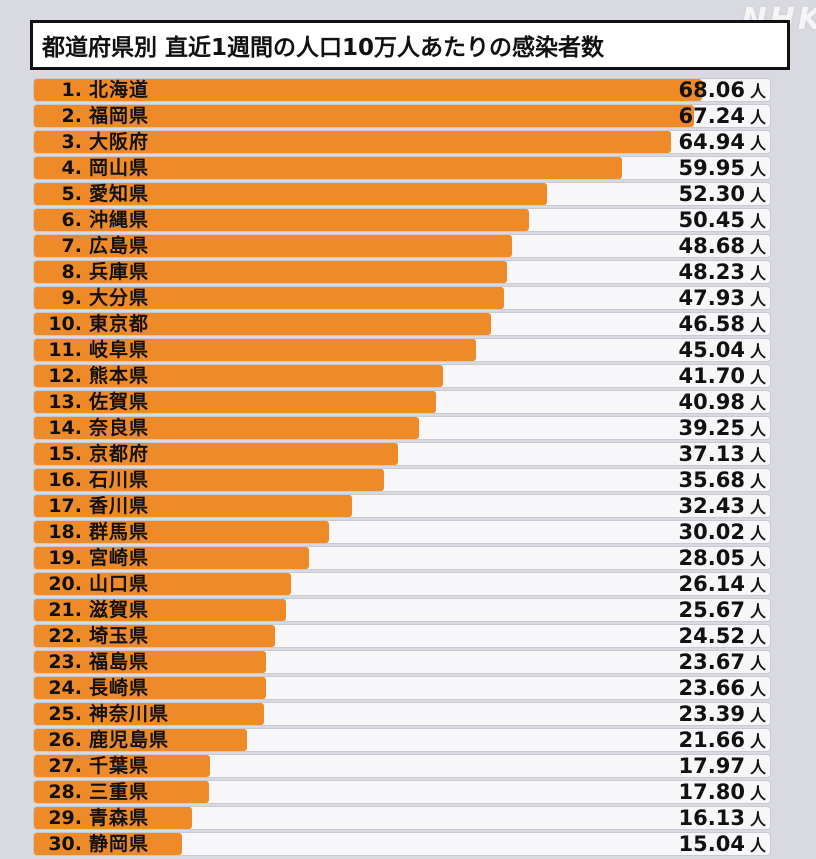  Describe the element at coordinates (65, 558) in the screenshot. I see `row-rank: 19.` at that location.